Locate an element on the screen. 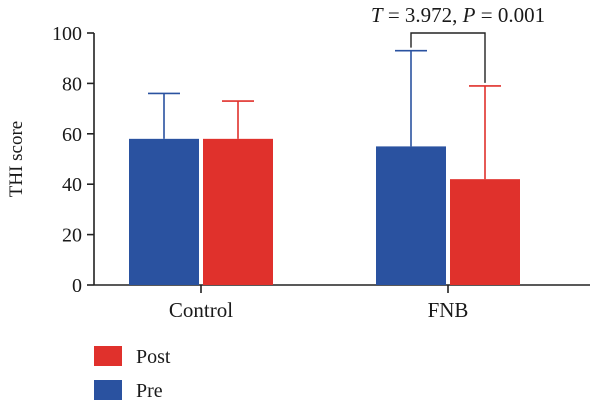 Image resolution: width=600 pixels, height=407 pixels. bar-post-control is located at coordinates (238, 211).